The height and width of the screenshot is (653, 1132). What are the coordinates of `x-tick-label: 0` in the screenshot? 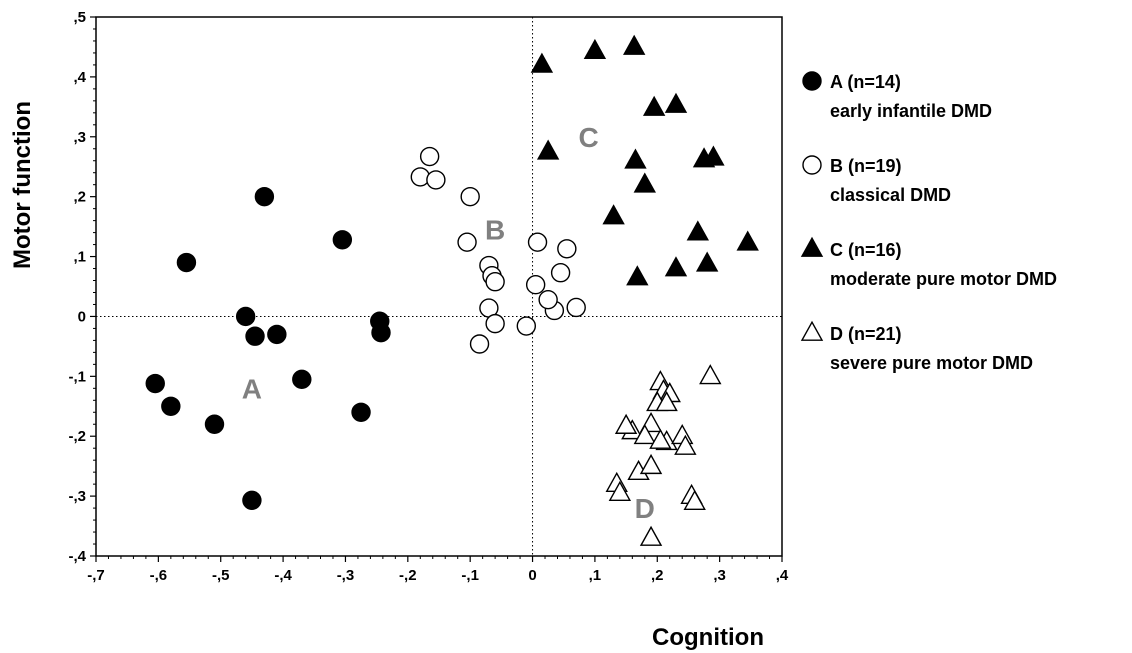 It's located at (532, 575).